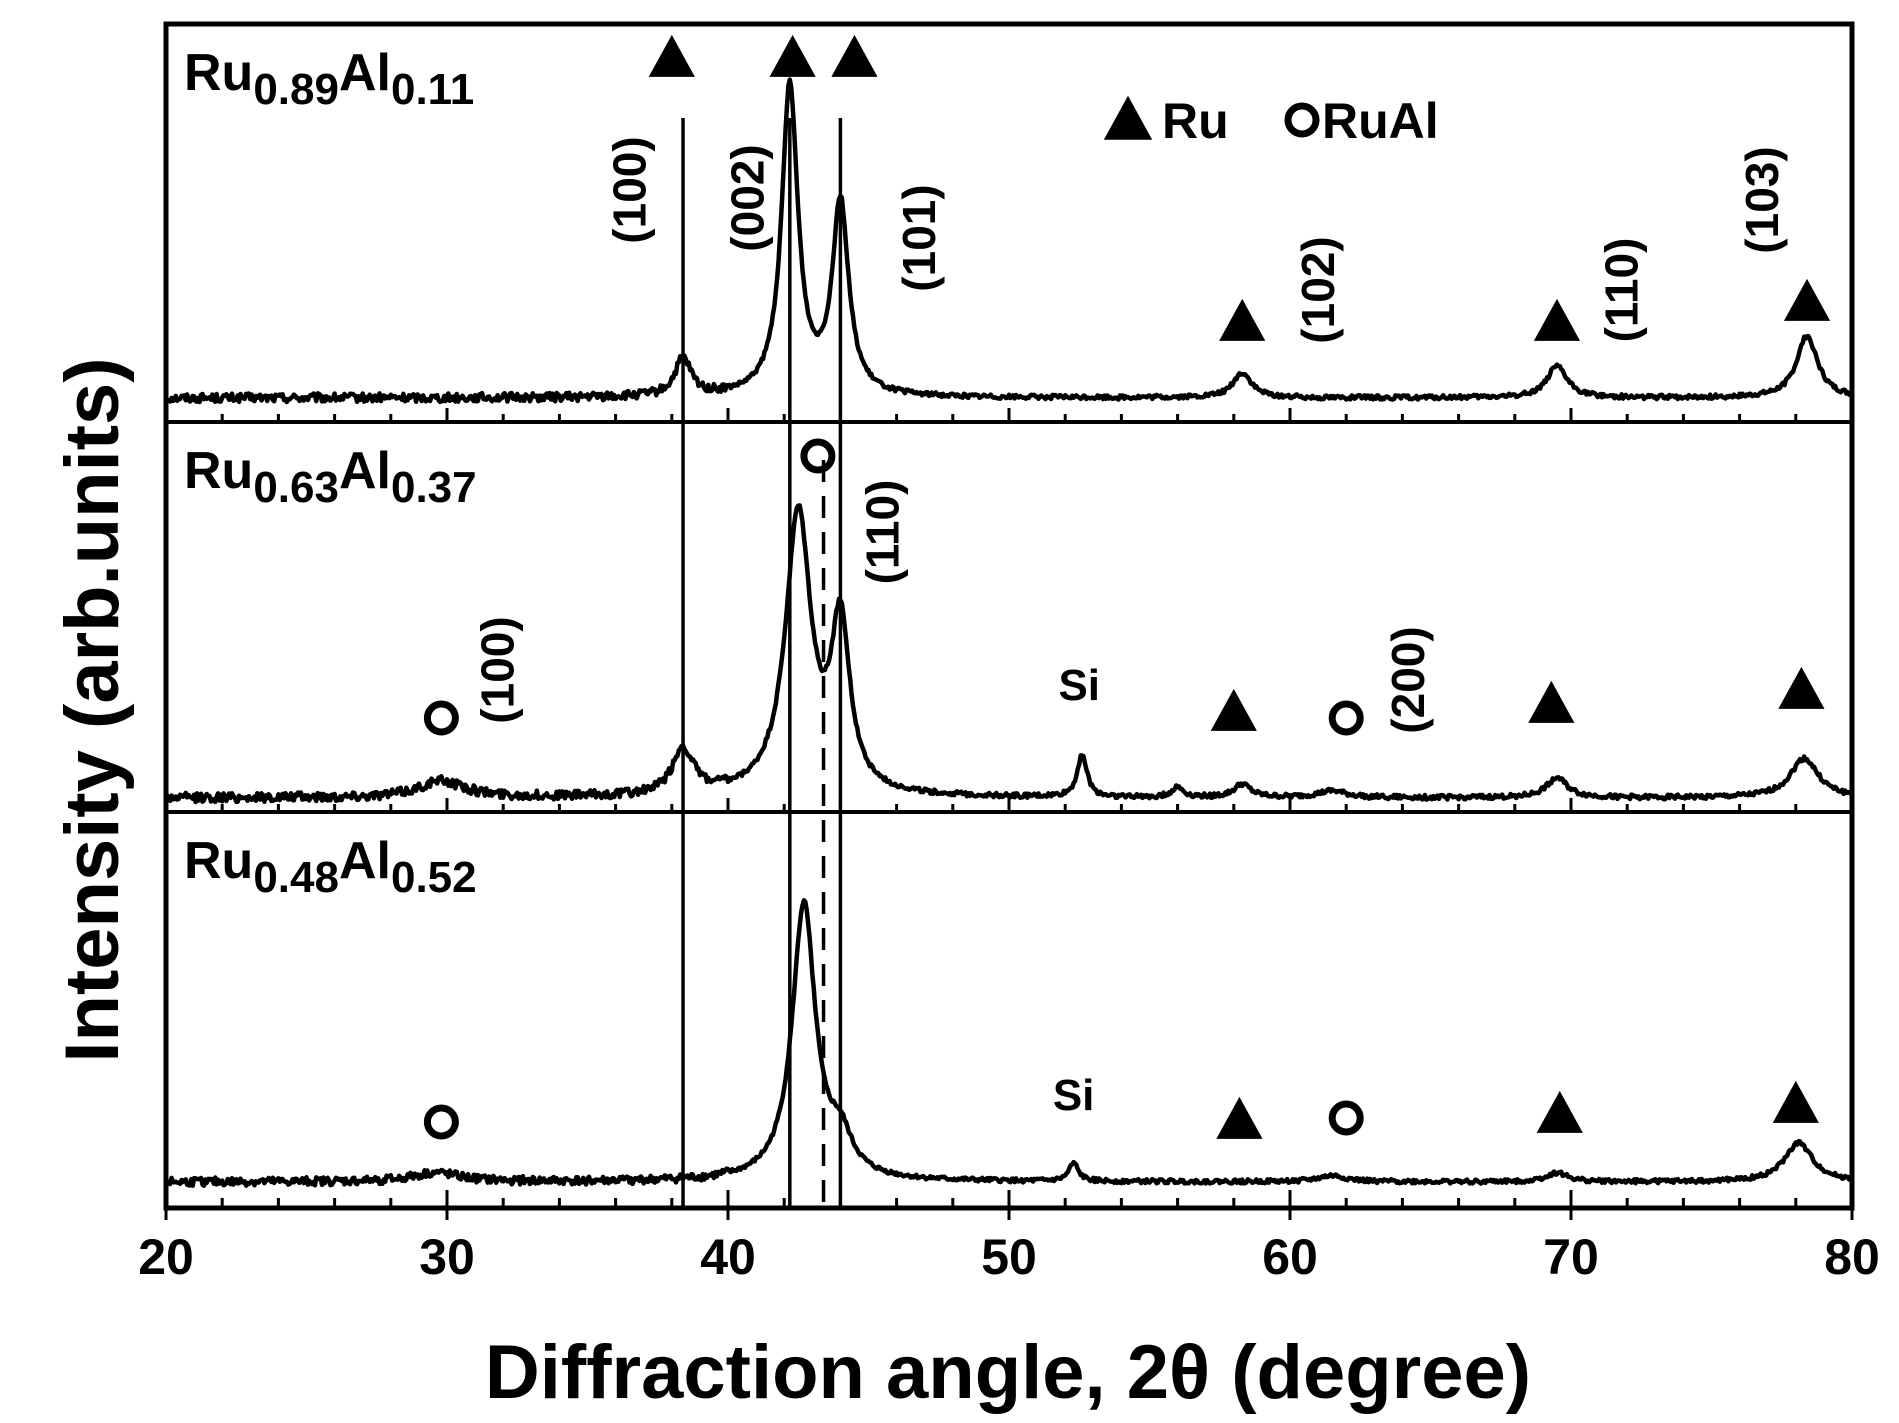 This screenshot has height=1423, width=1899. I want to click on miller-index-label: (002), so click(748, 197).